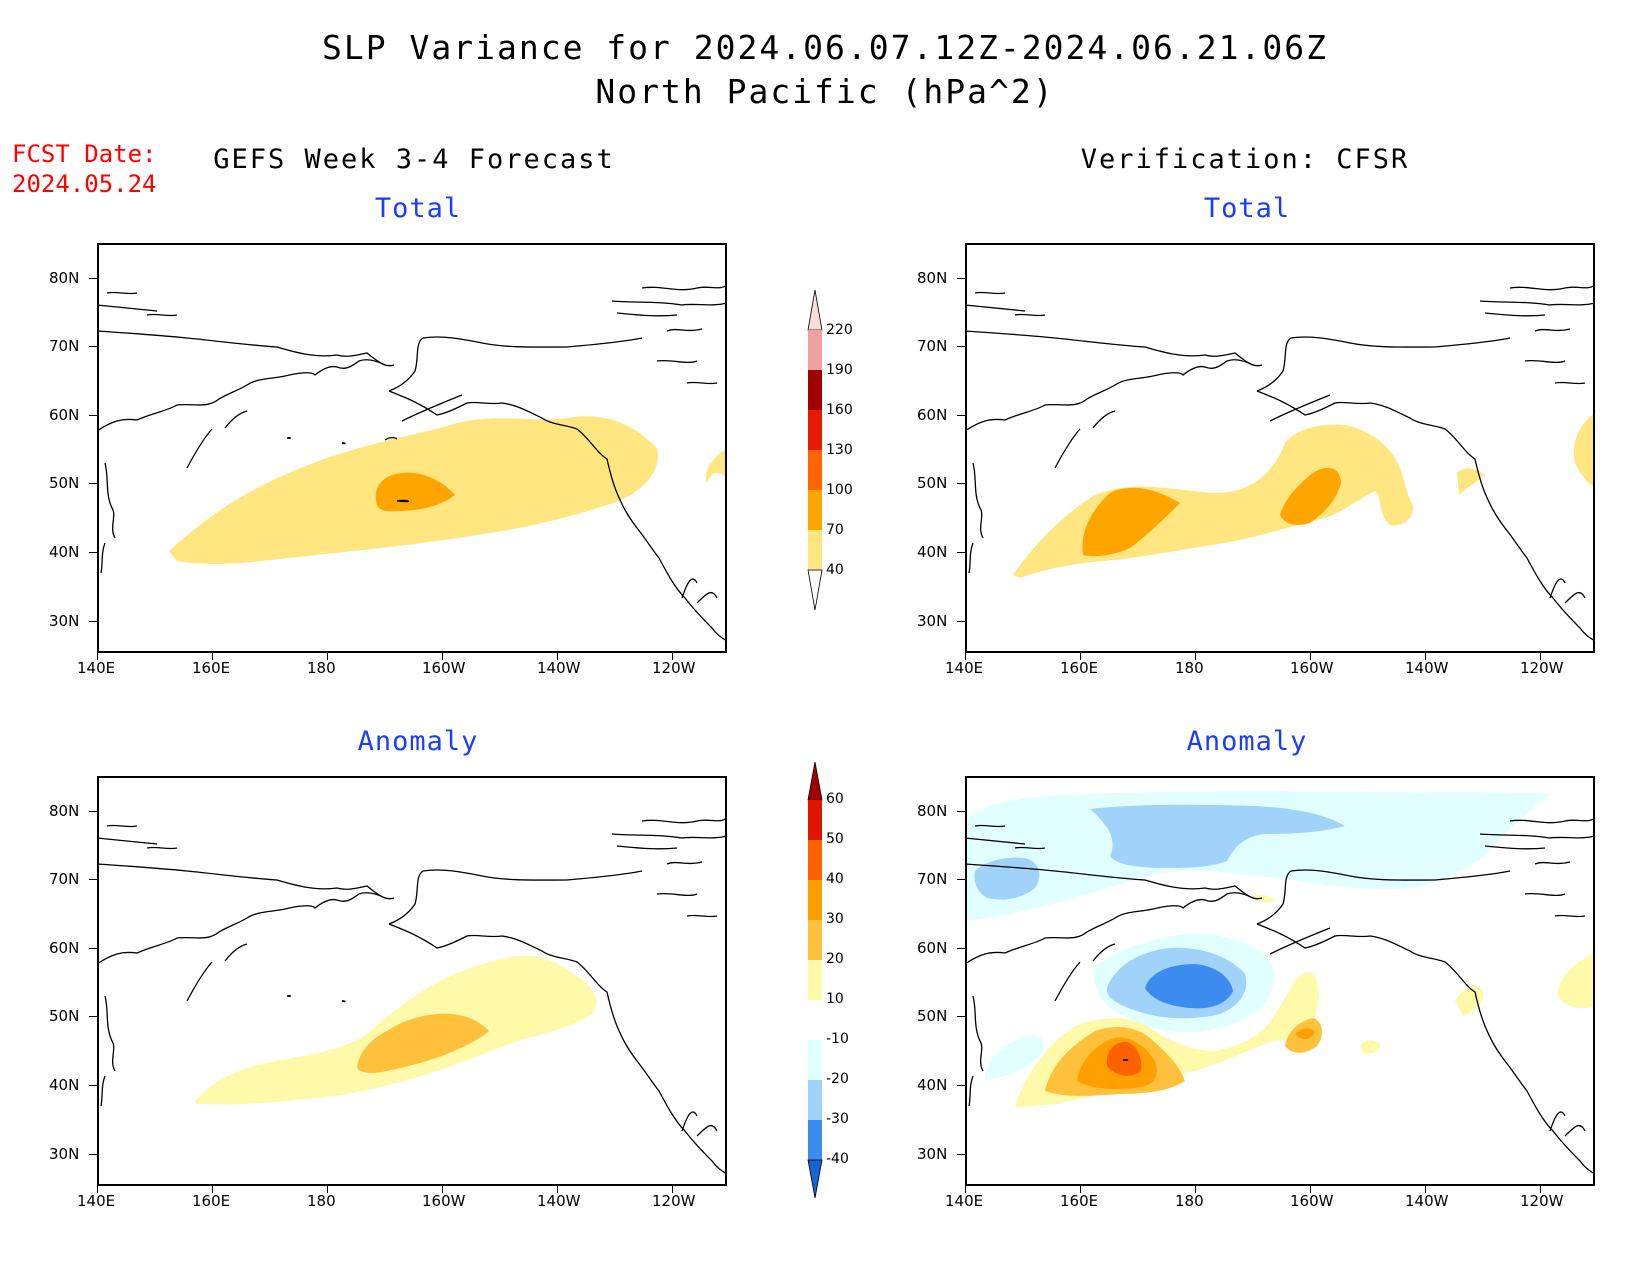 The height and width of the screenshot is (1275, 1650). What do you see at coordinates (414, 159) in the screenshot?
I see `left-column-header: GEFS Week 3-4 Forecast` at bounding box center [414, 159].